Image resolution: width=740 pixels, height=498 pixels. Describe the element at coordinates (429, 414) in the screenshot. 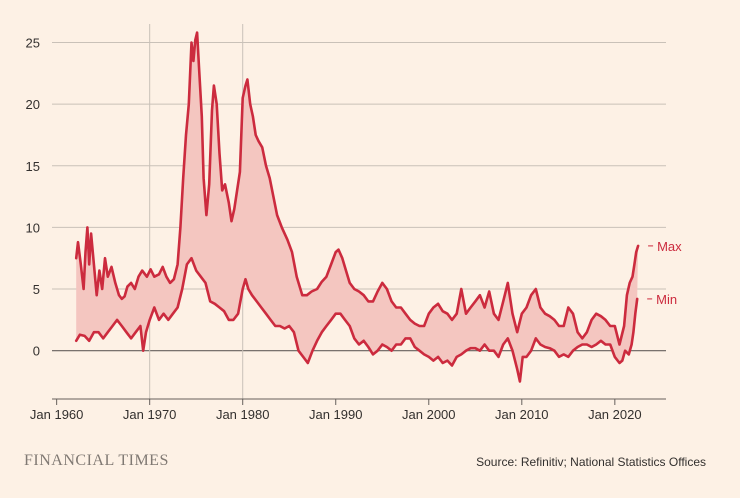

I see `x-tick-label: Jan 2000` at that location.